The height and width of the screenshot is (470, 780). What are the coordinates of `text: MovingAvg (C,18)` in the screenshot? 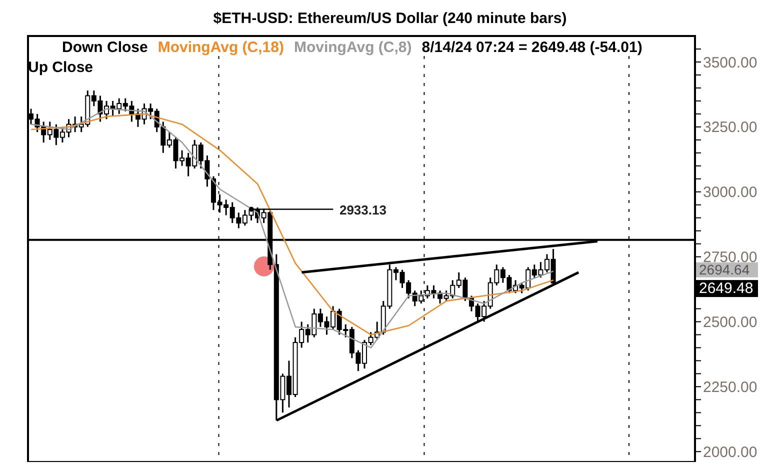 It's located at (221, 48).